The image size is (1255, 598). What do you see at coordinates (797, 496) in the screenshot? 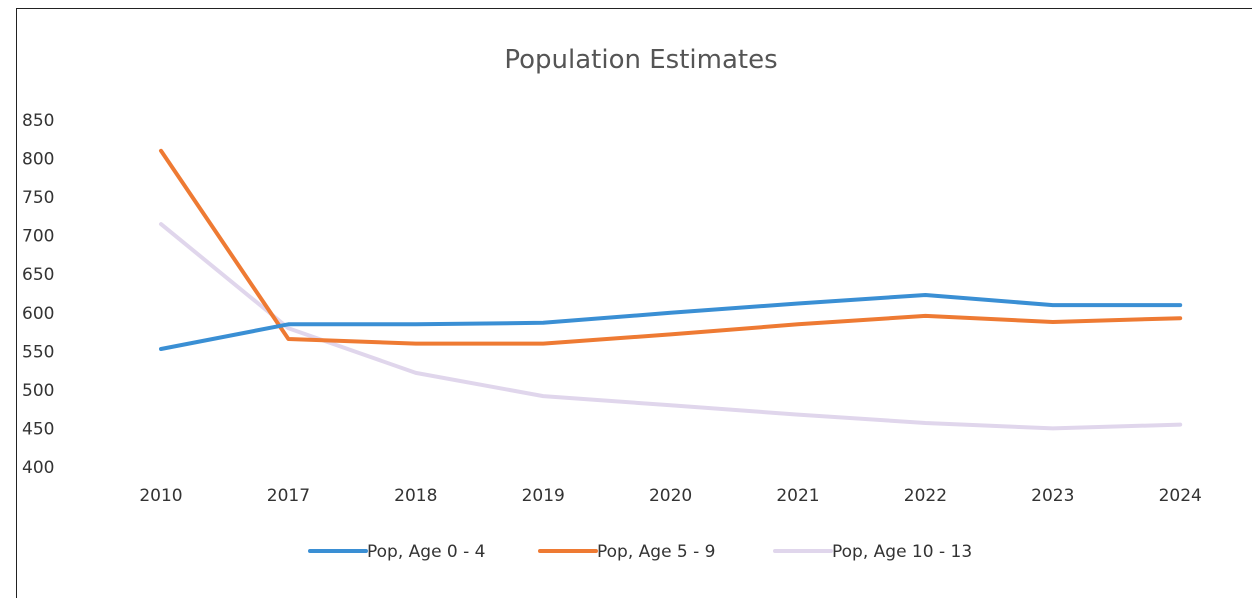
I see `x-tick-label: 2021` at bounding box center [797, 496].